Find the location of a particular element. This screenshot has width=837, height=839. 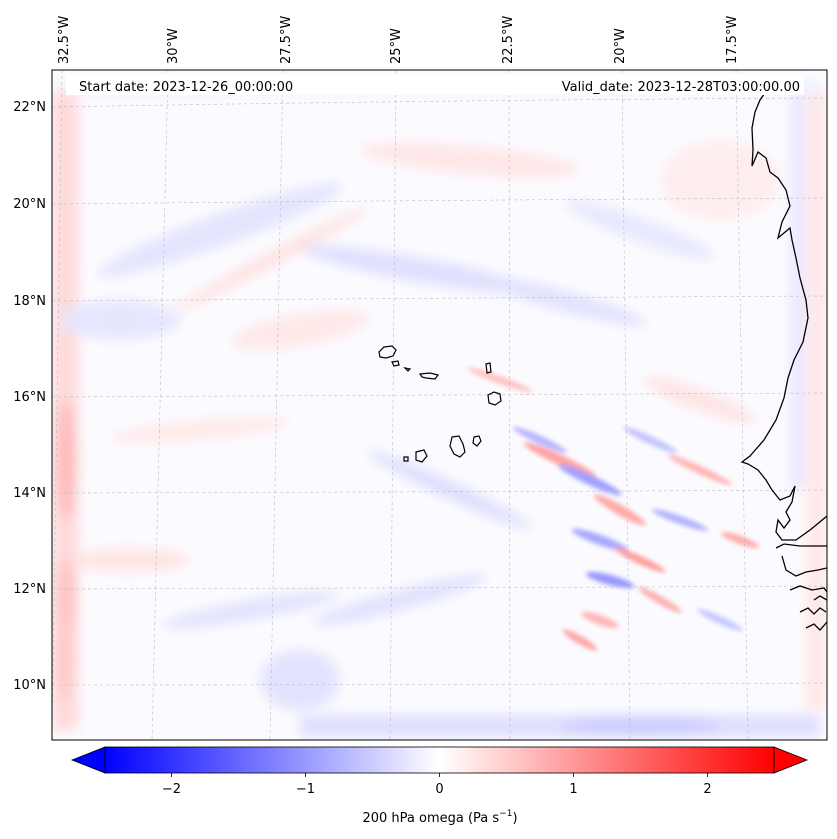

island-sao-nicolau is located at coordinates (429, 376).